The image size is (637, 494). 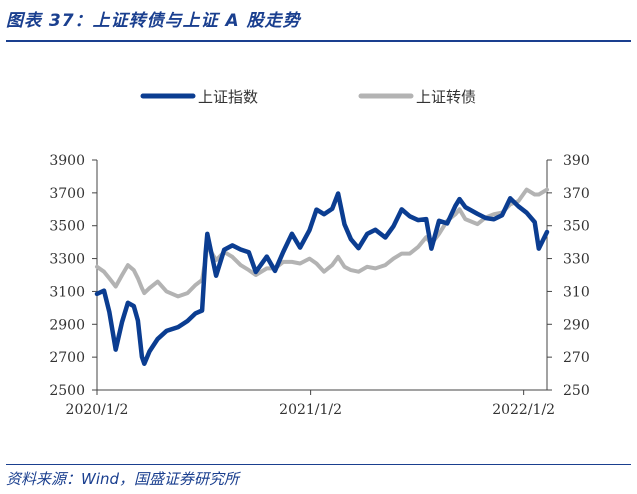 I want to click on y-left-tick-label: 2500, so click(x=67, y=391).